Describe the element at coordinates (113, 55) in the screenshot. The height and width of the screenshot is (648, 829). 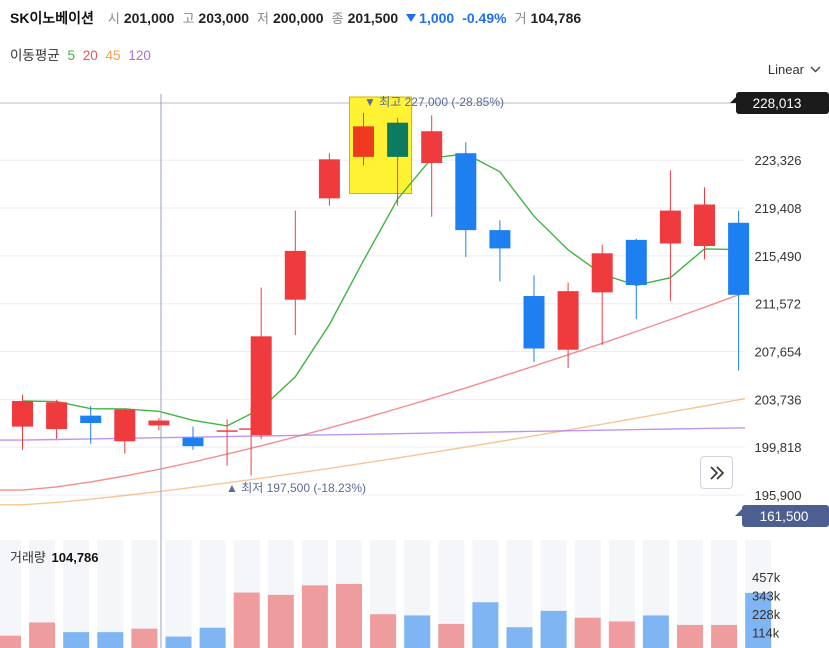
I see `ma-45-label: 45` at that location.